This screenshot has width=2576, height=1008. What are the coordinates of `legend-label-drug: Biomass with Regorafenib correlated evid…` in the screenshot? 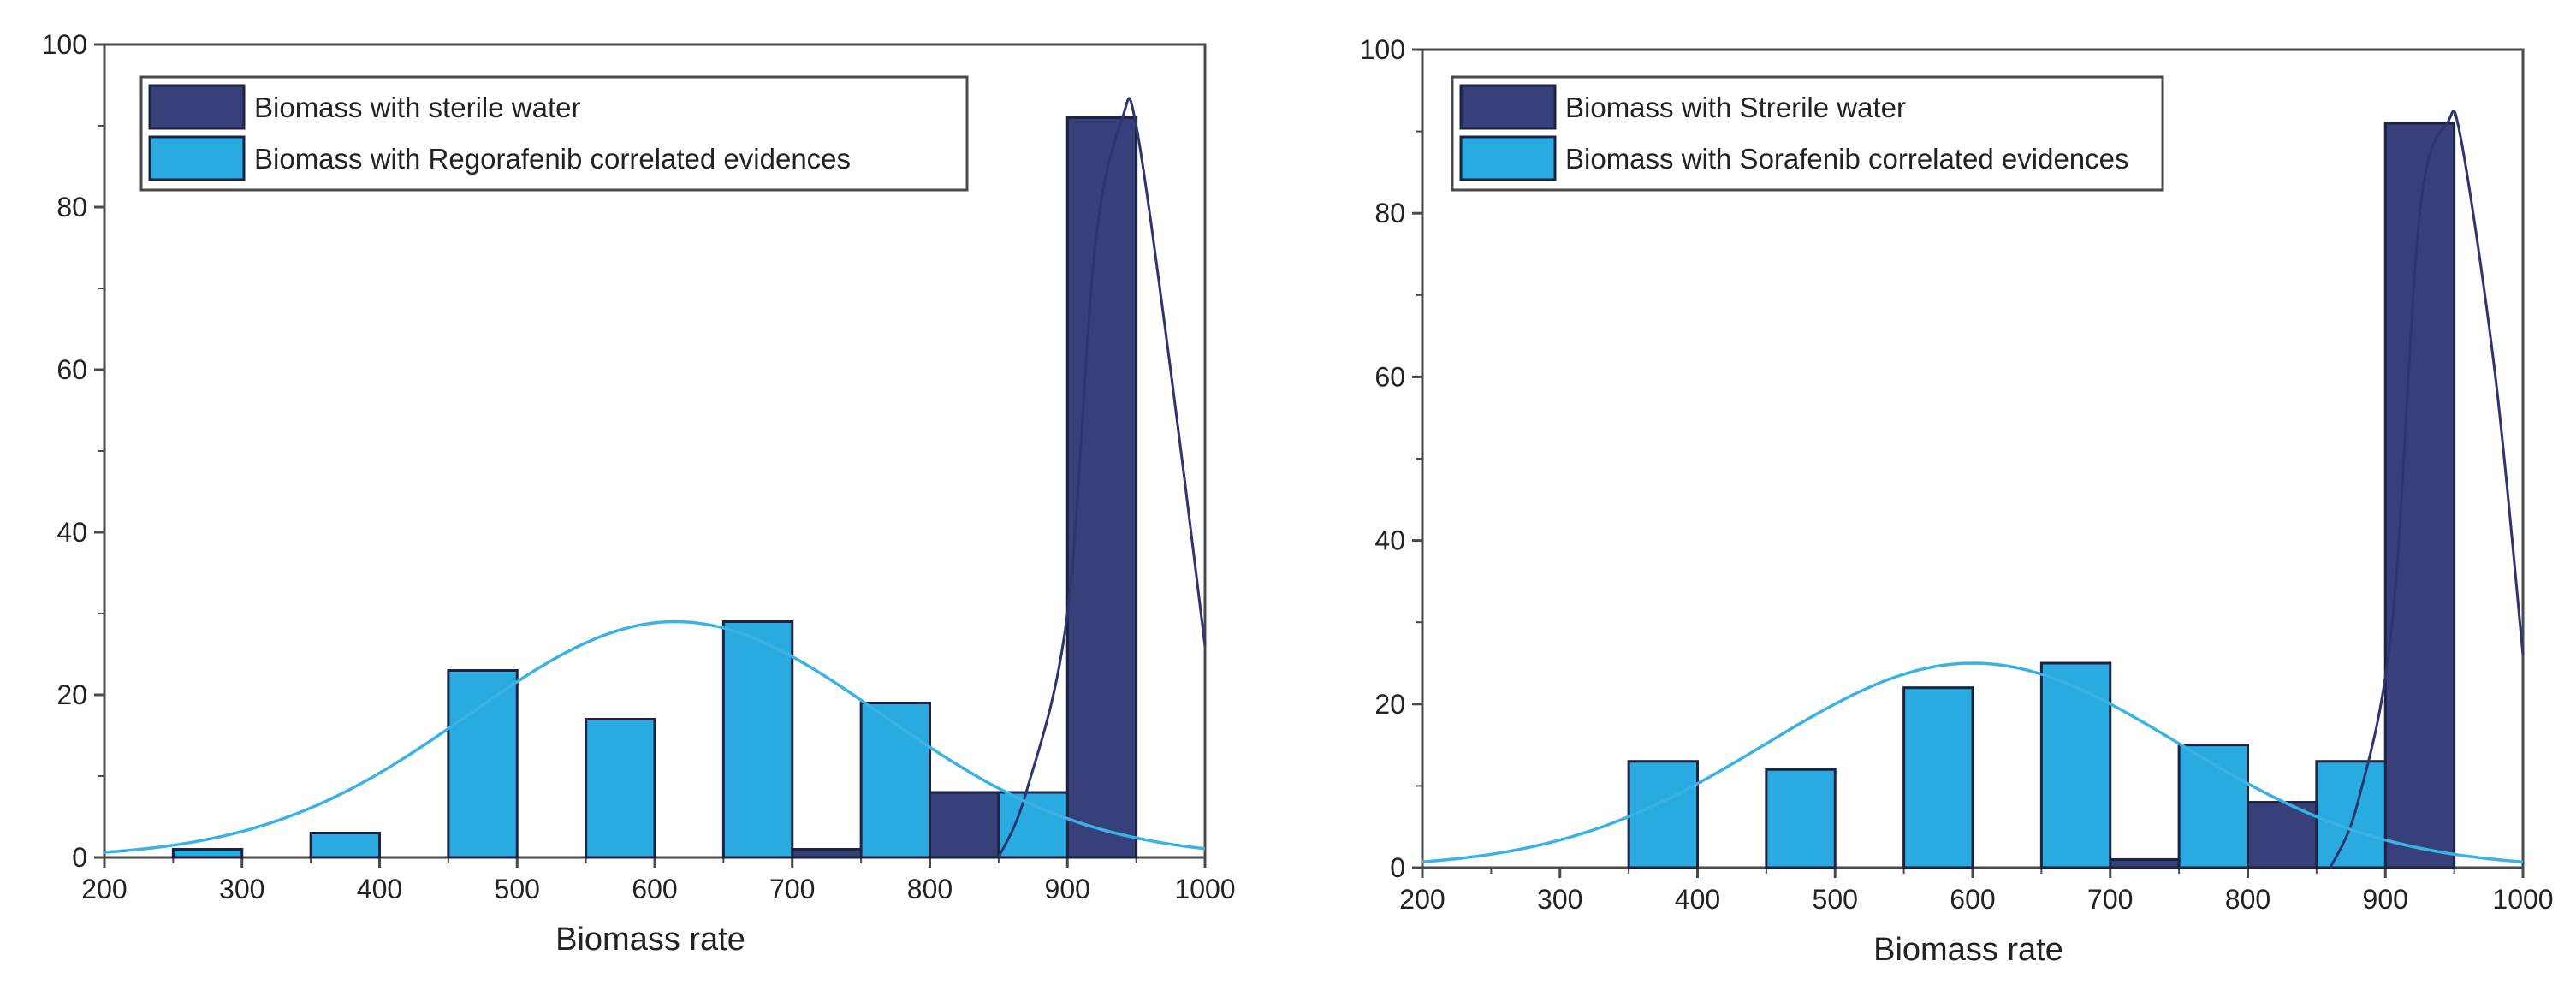 It's located at (552, 159).